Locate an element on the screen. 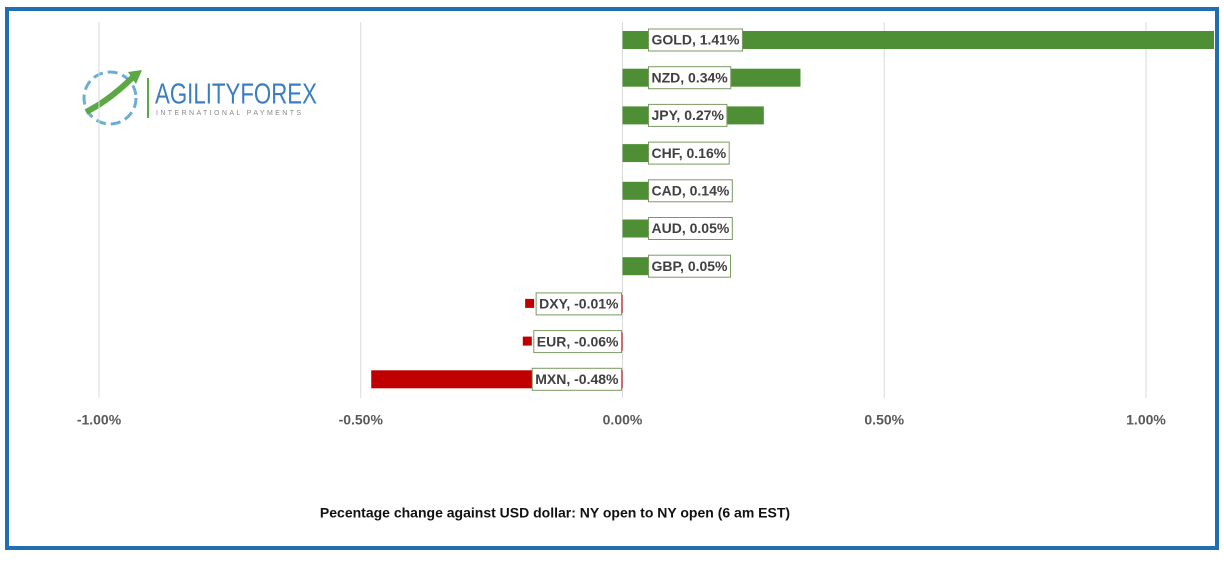 This screenshot has width=1224, height=568. data-label: GBP, 0.05% is located at coordinates (690, 266).